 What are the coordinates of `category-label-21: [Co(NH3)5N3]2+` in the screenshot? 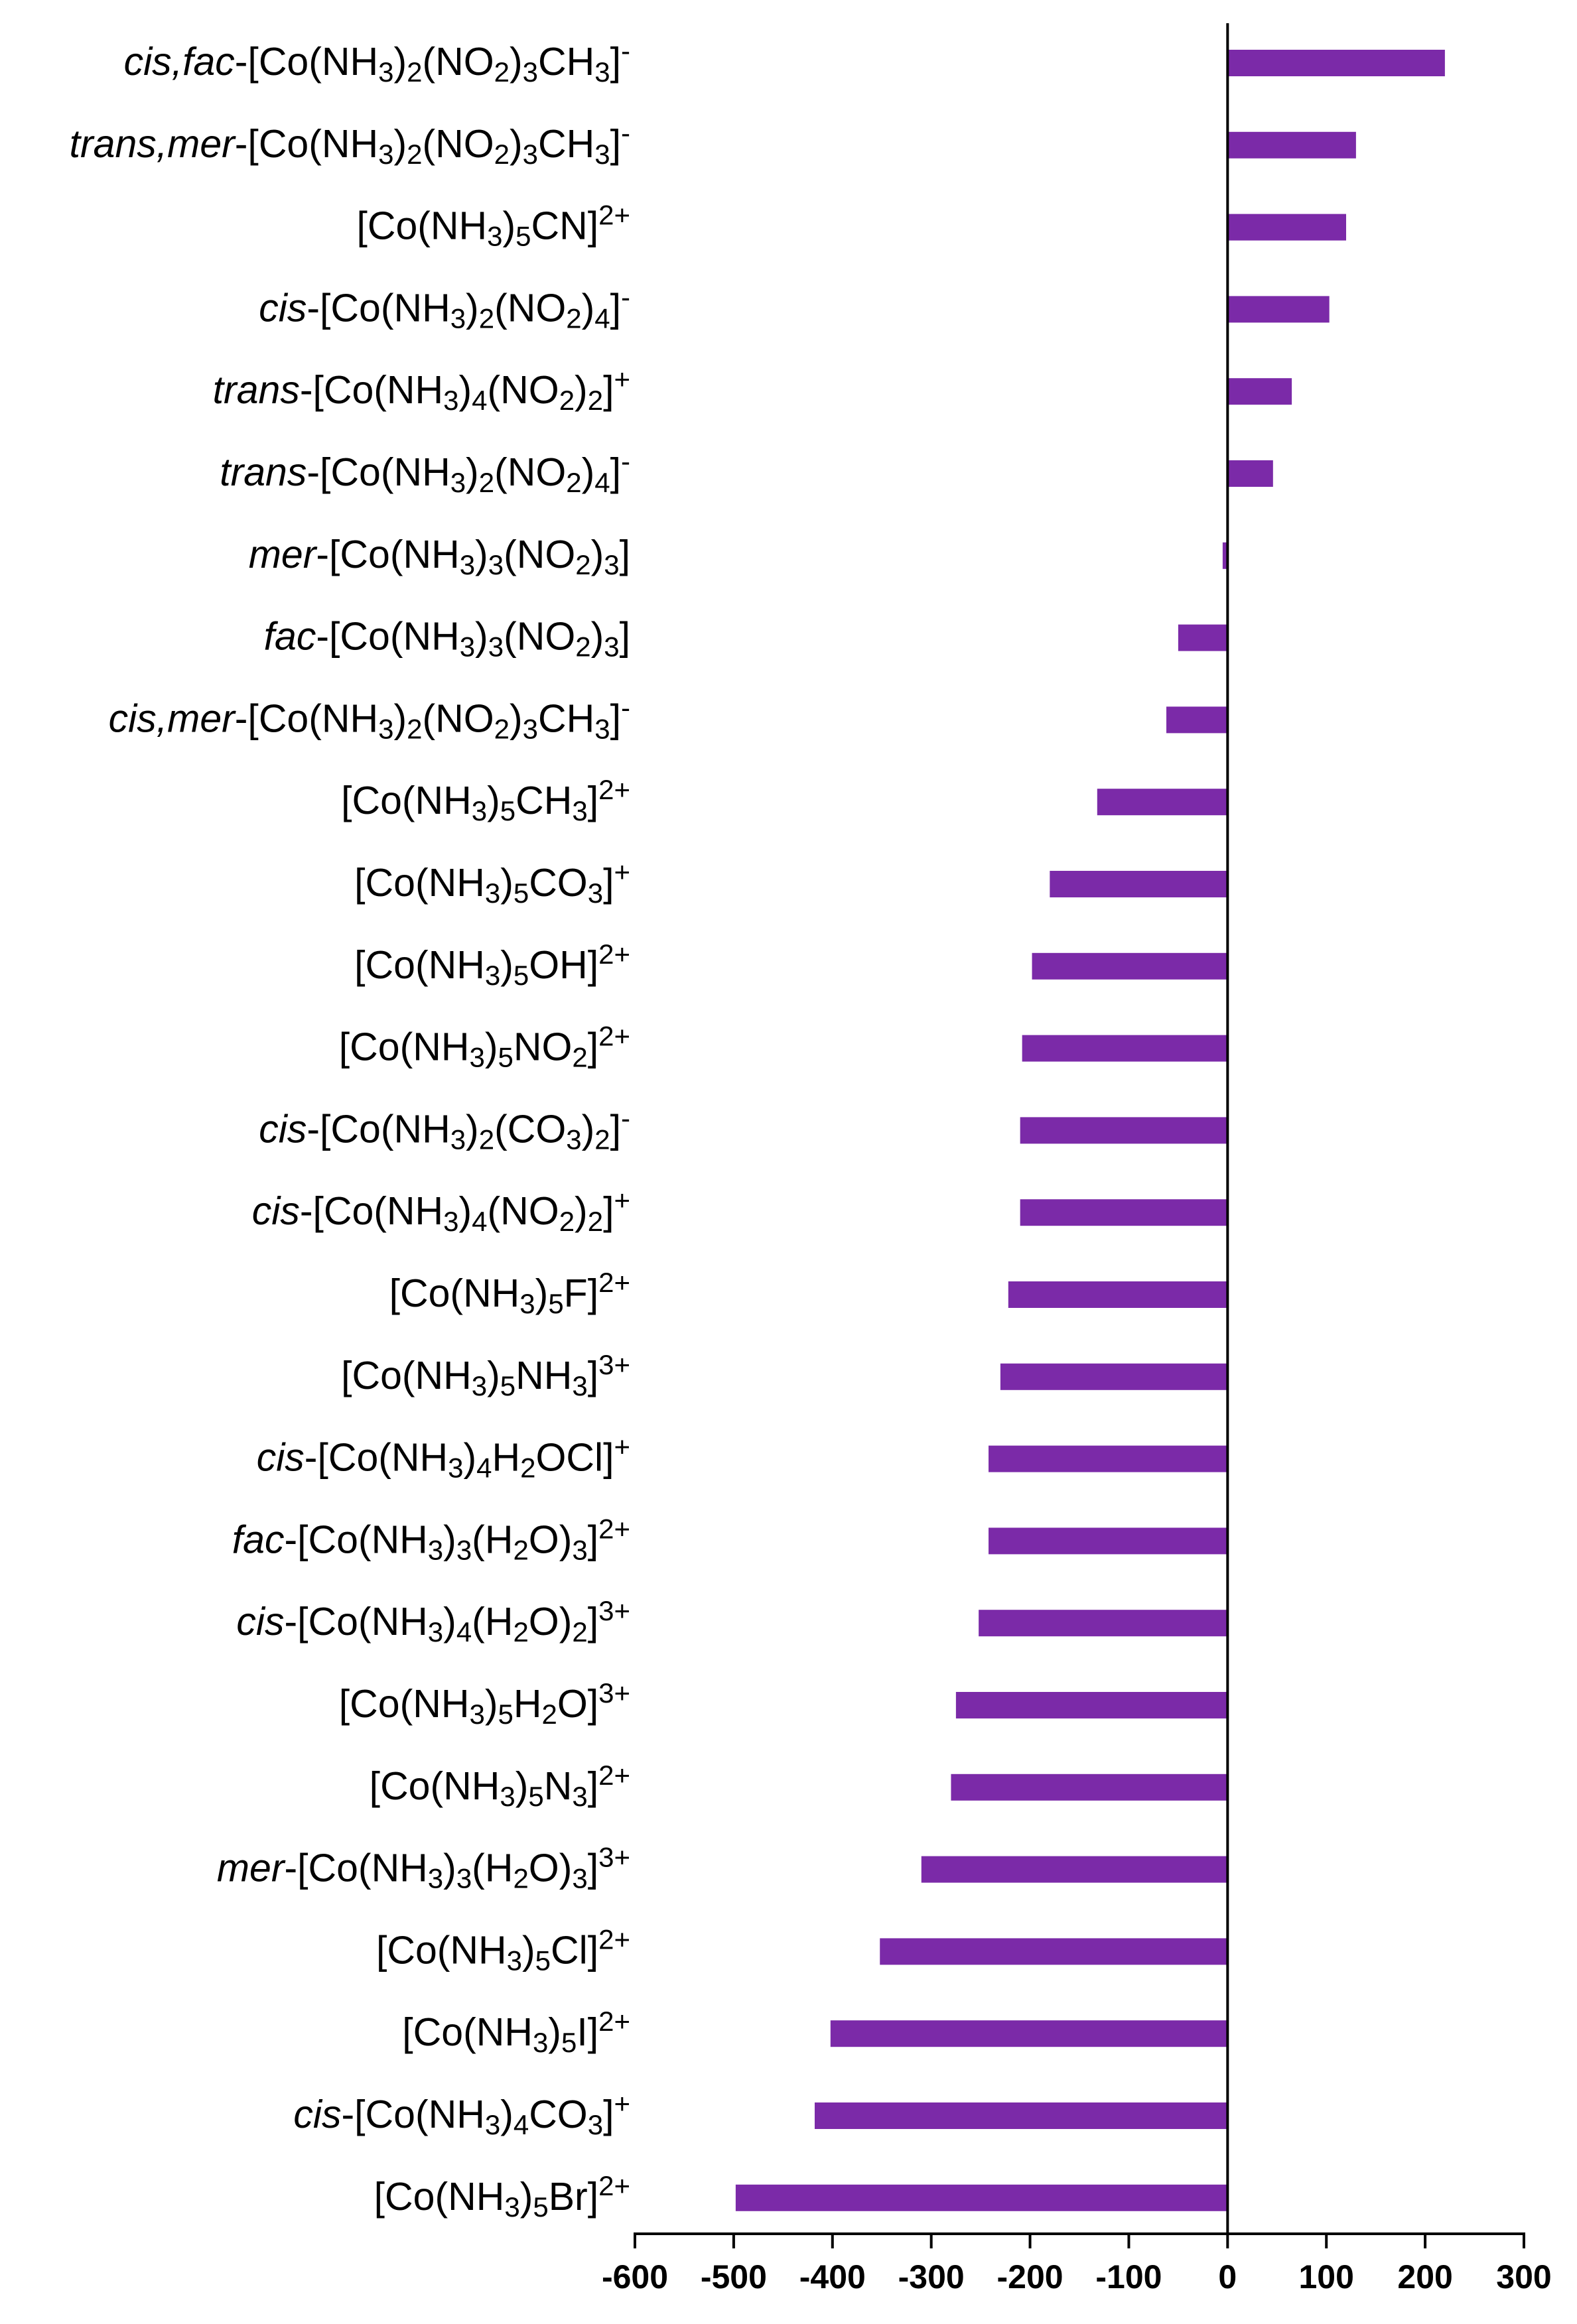 It's located at (500, 1786).